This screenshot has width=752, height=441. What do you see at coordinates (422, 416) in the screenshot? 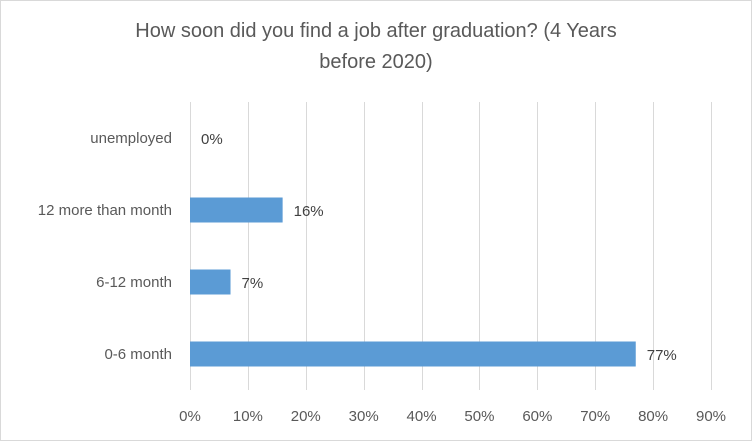
I see `x-tick-label-40: 40%` at bounding box center [422, 416].